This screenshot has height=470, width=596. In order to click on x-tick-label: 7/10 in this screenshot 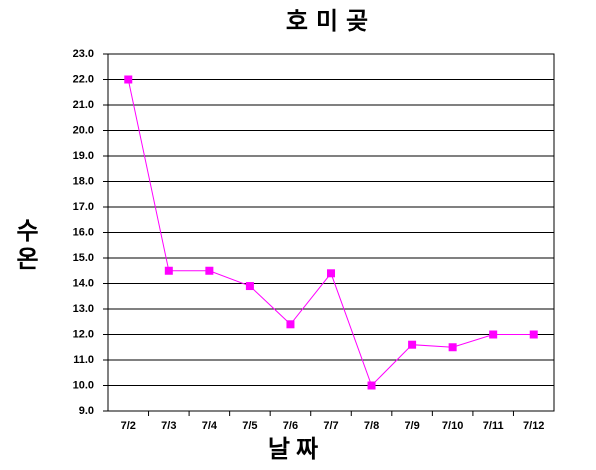, I will do `click(452, 426)`.